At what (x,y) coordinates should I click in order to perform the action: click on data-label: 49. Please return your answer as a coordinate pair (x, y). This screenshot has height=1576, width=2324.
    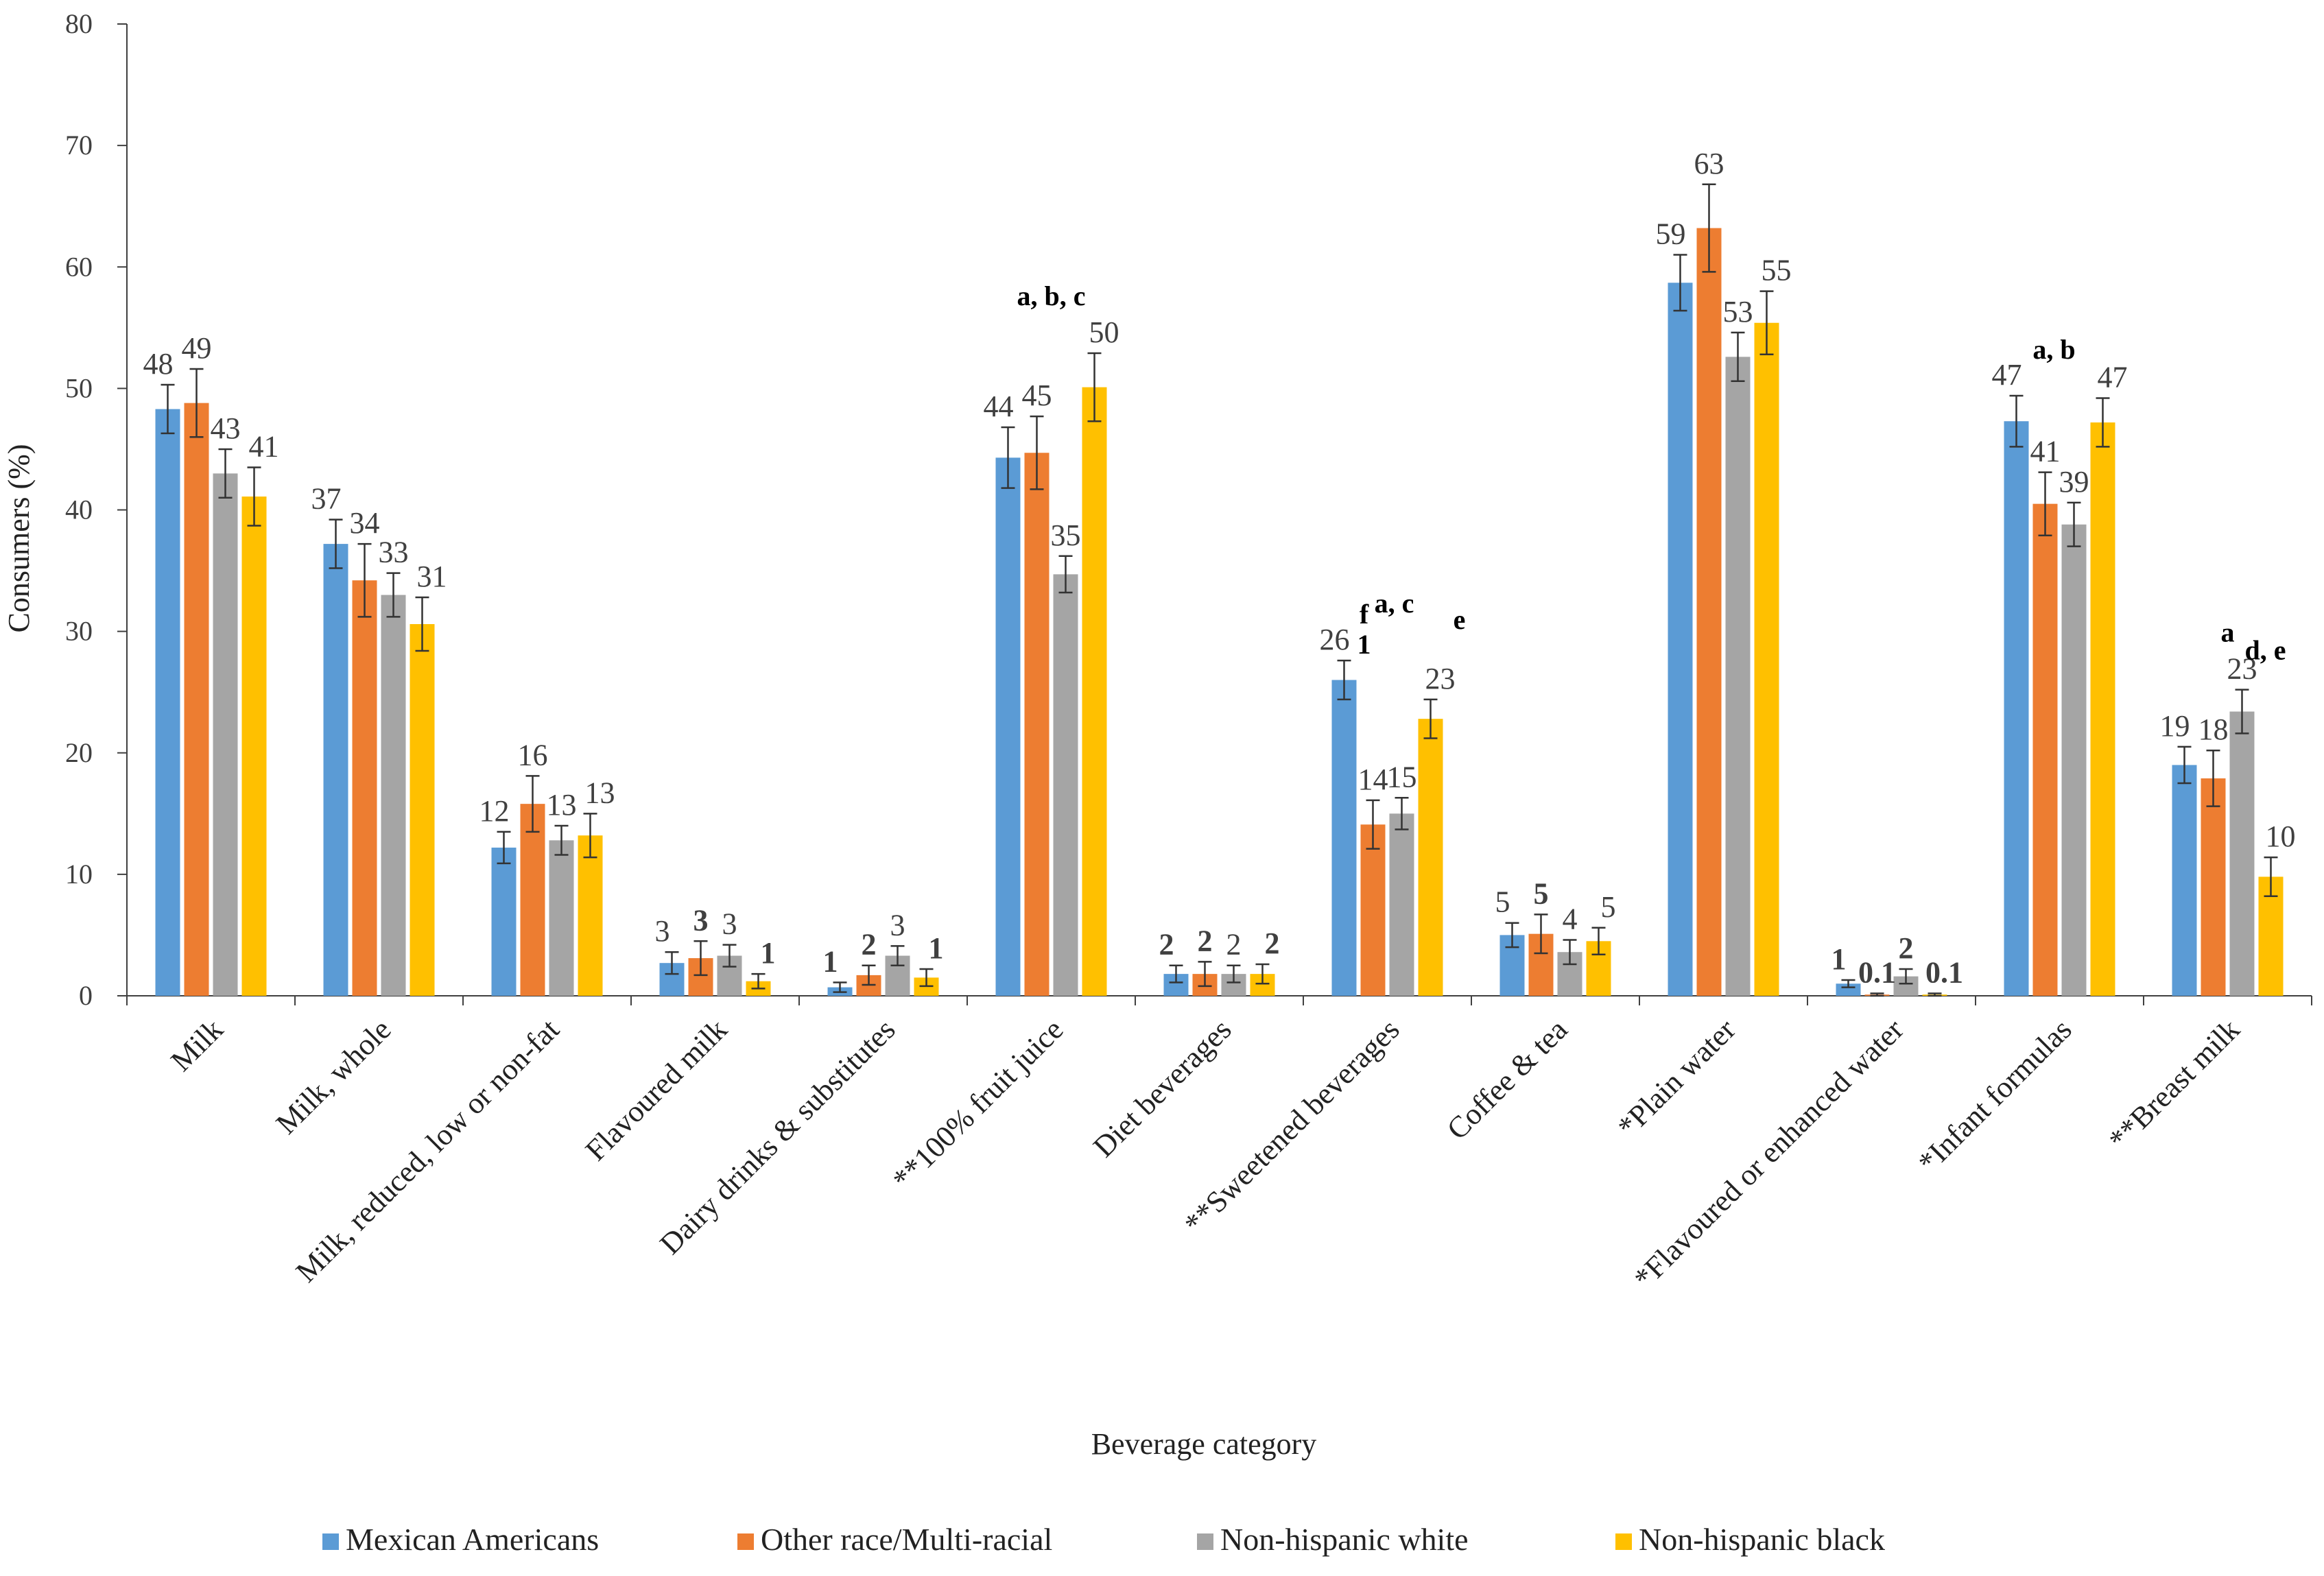
    Looking at the image, I should click on (197, 348).